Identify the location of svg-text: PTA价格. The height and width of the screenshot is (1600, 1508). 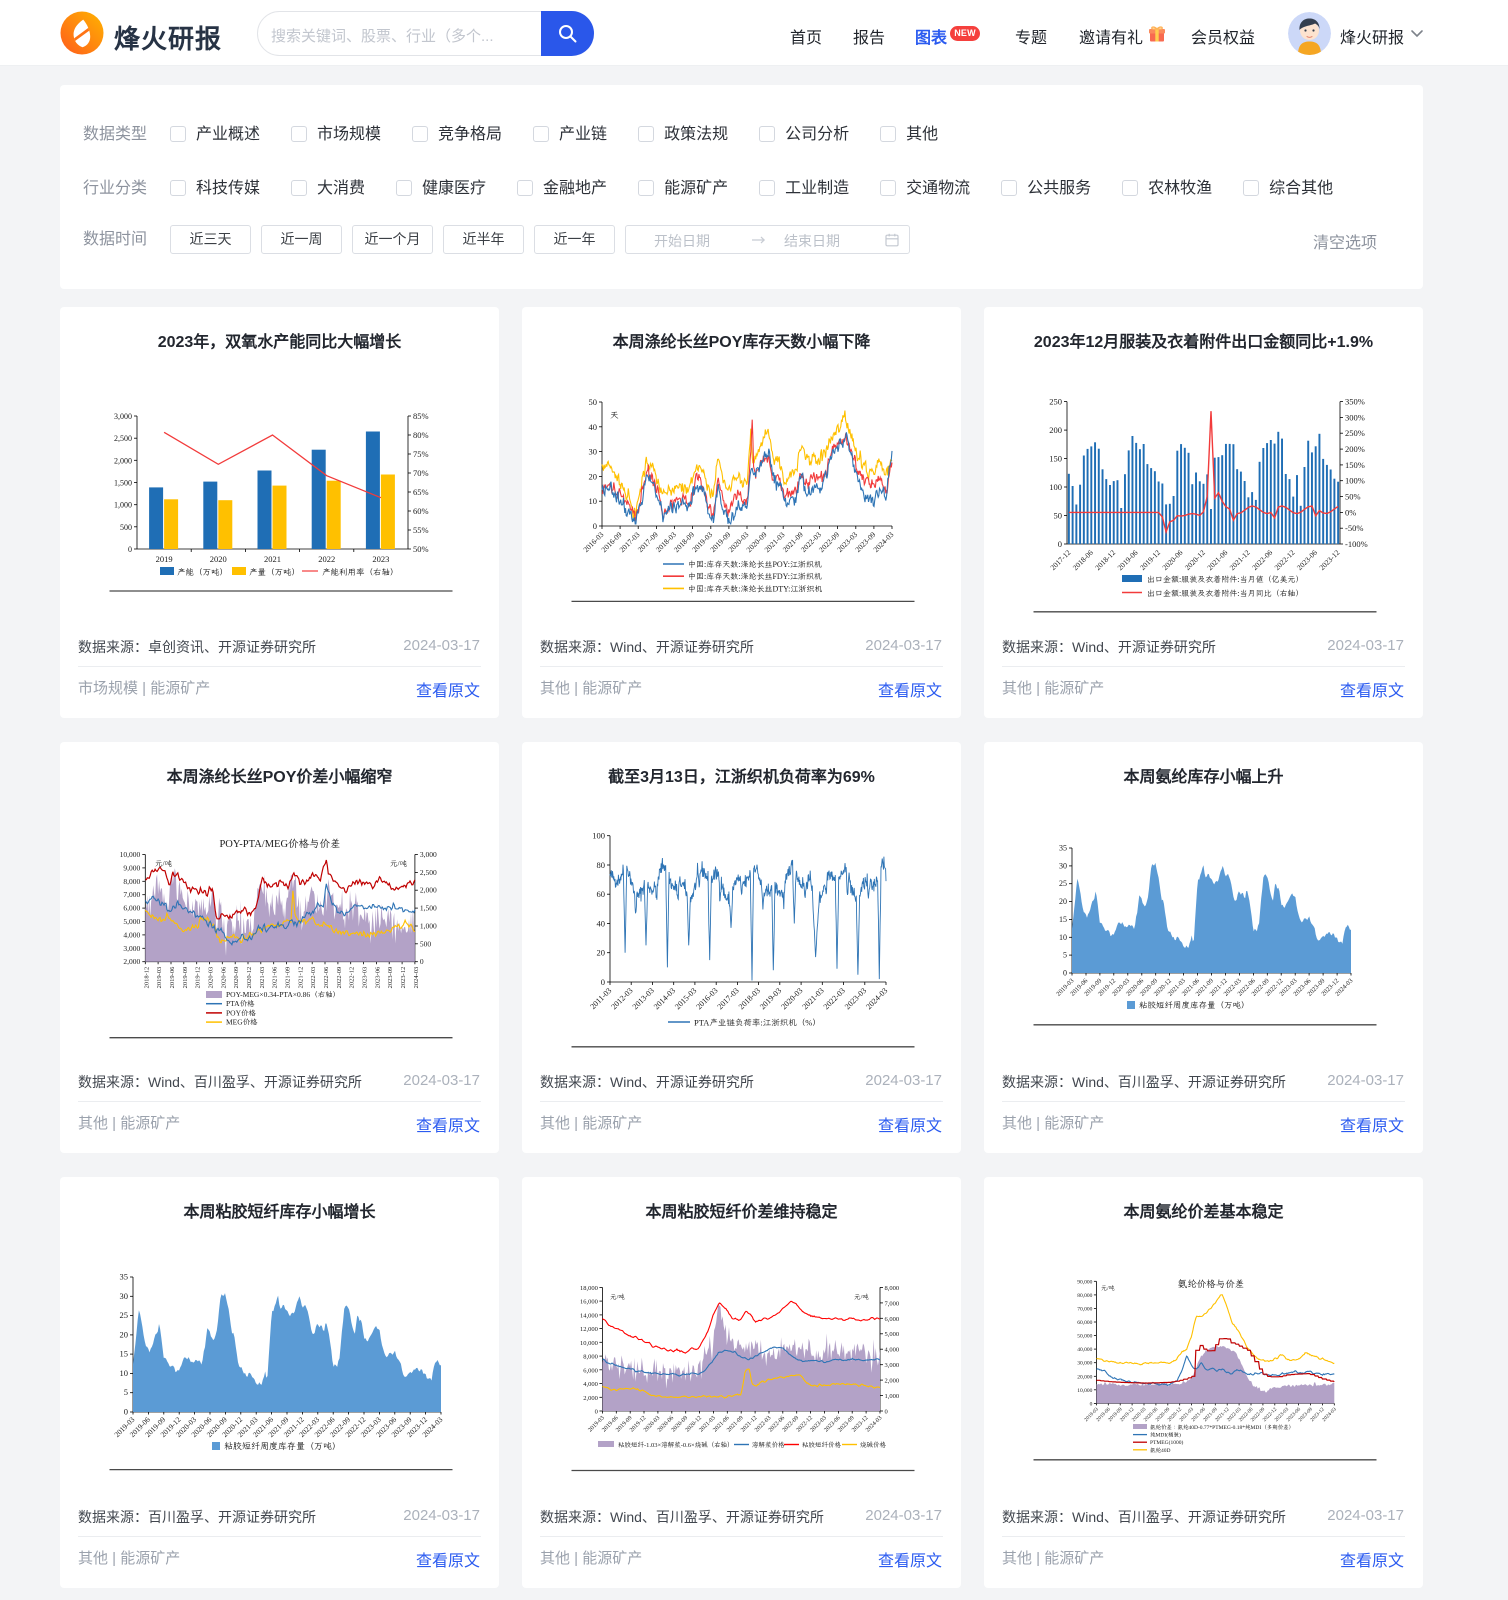
(240, 1003).